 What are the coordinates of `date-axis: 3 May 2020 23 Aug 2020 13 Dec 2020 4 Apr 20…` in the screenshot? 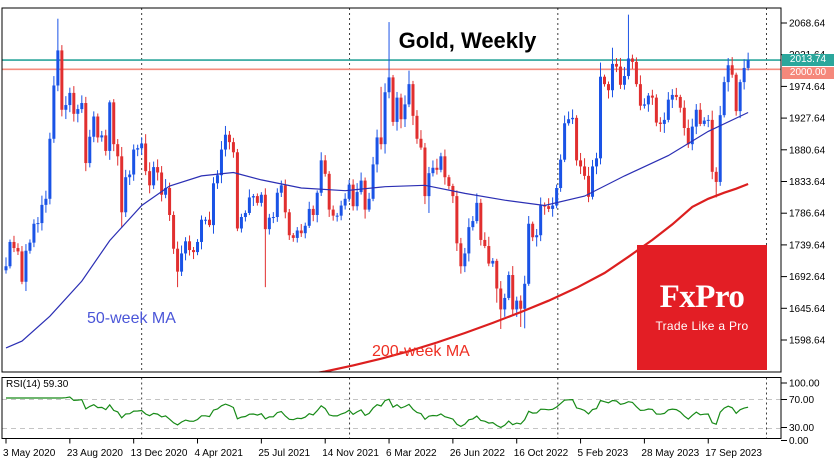 It's located at (382, 448).